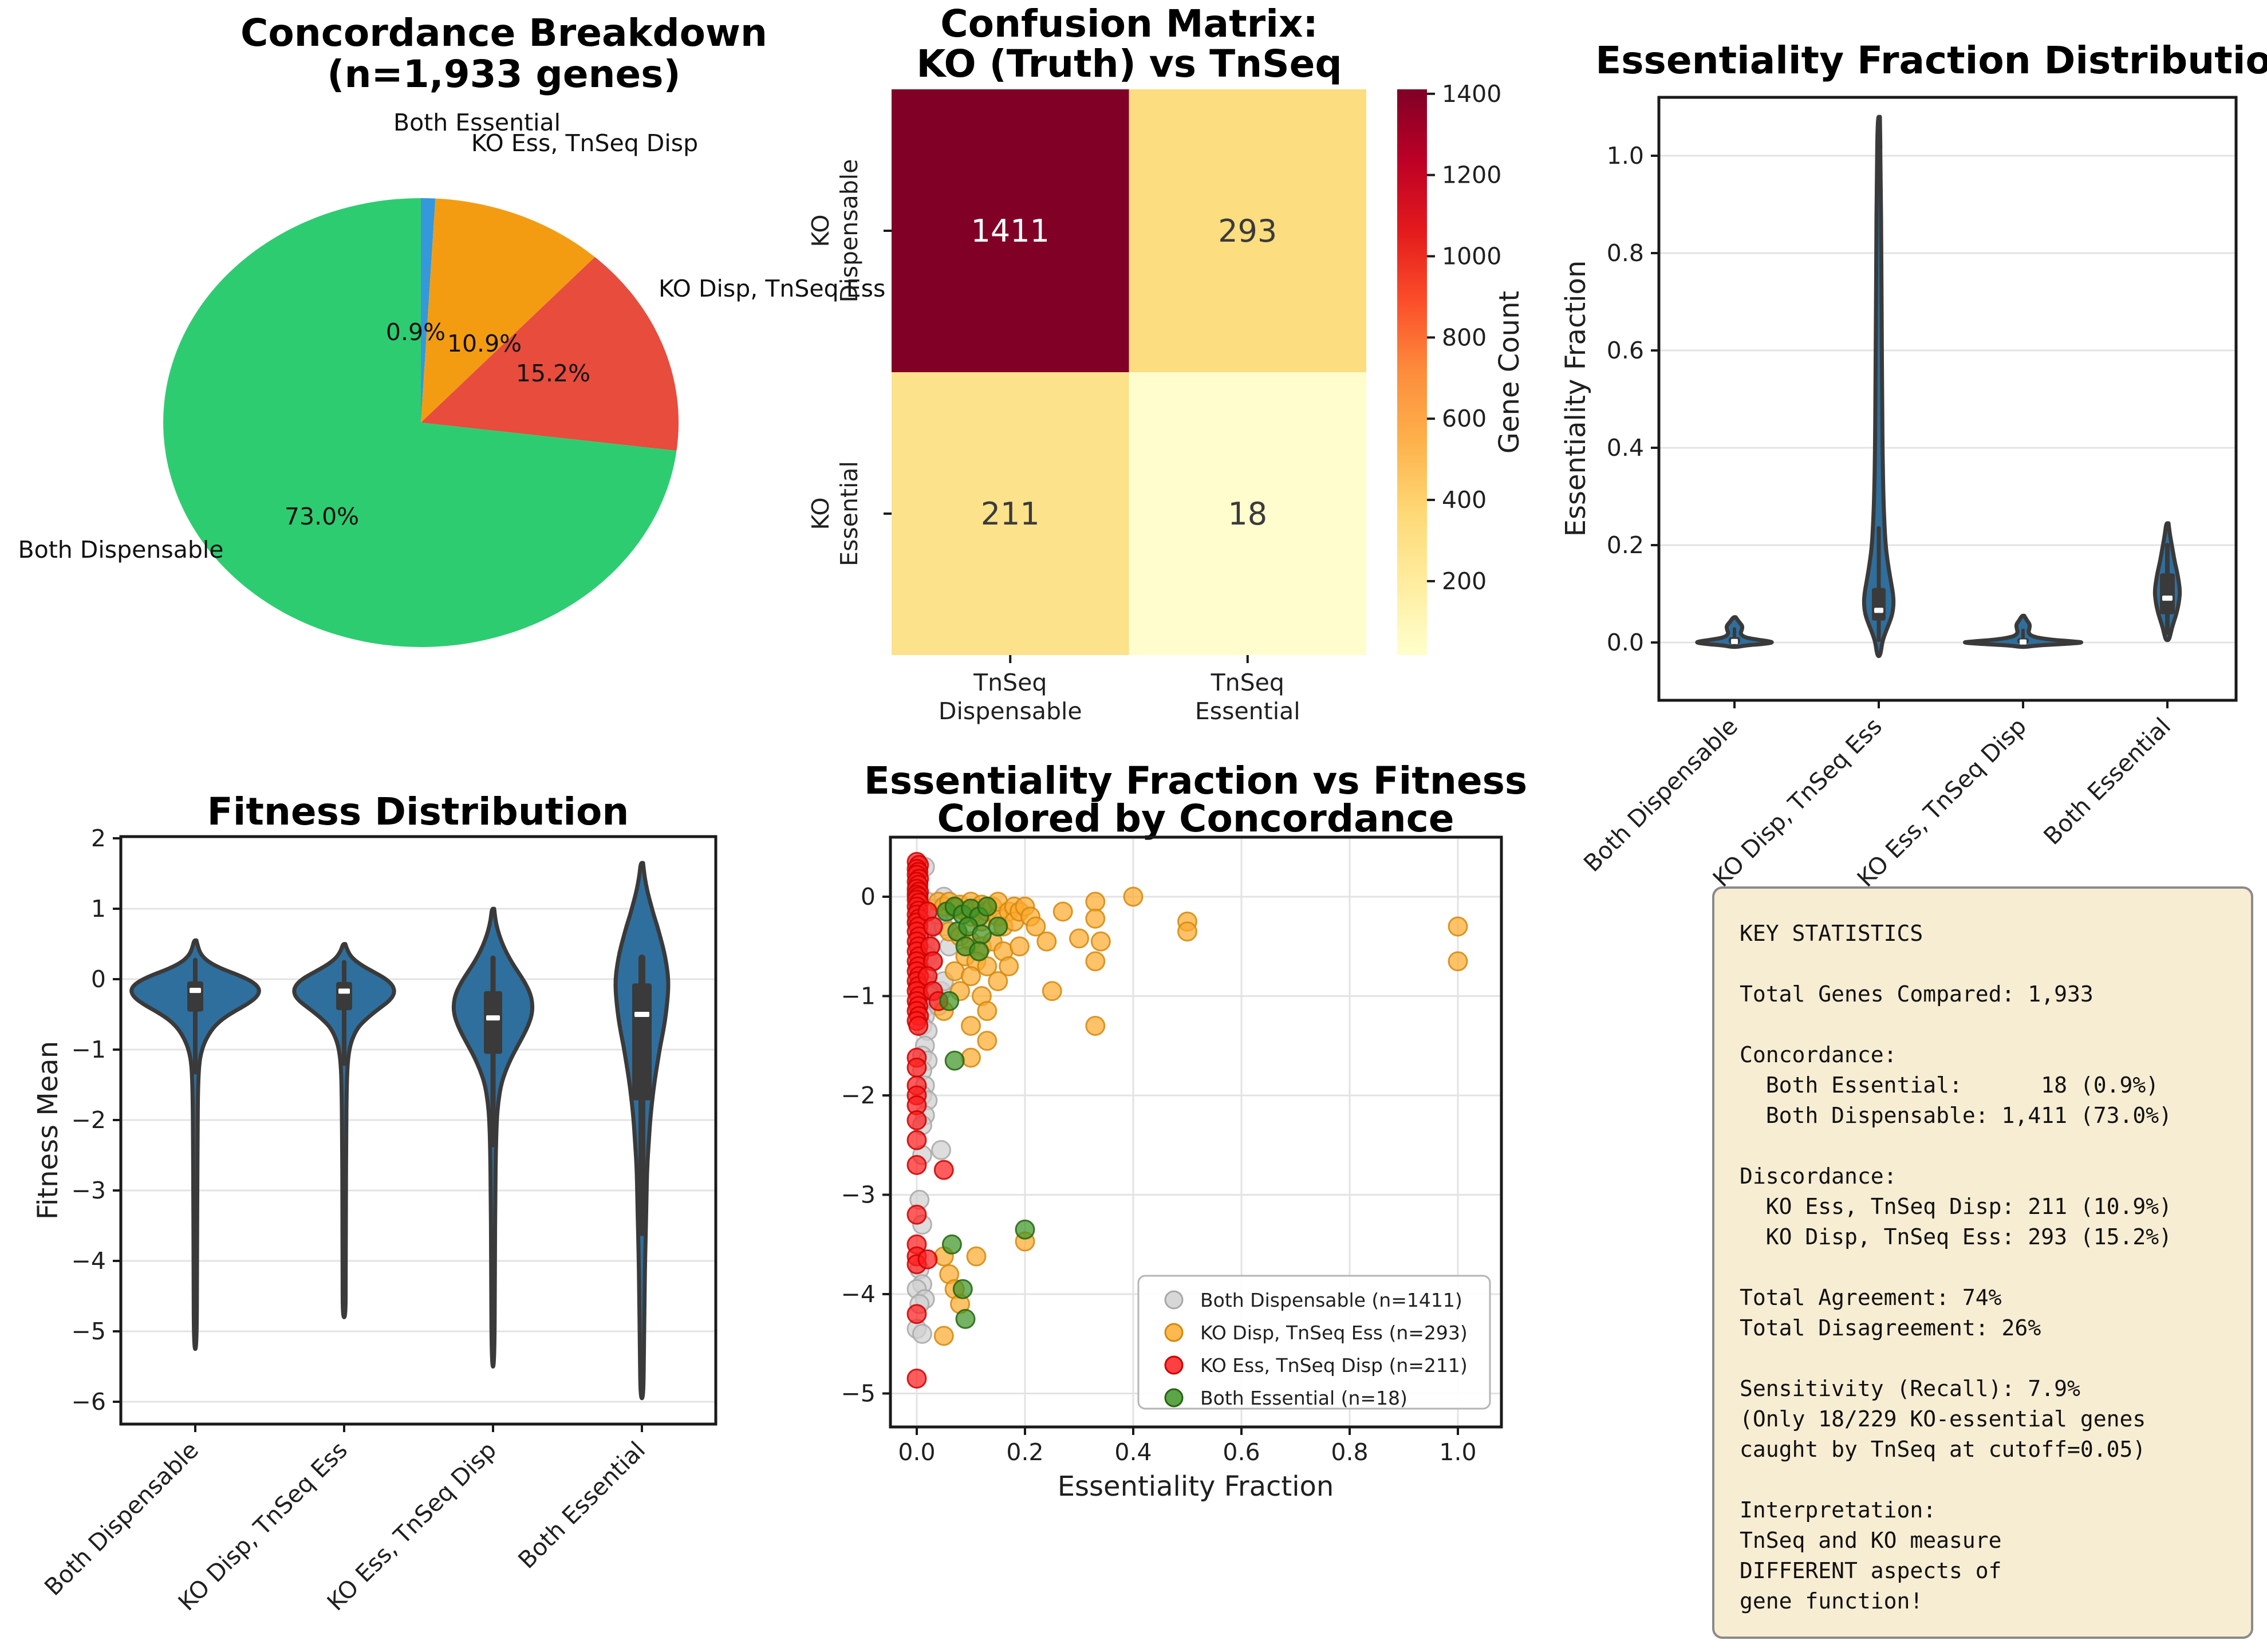 The height and width of the screenshot is (1652, 2267). I want to click on heatmap-value: 1411, so click(1010, 231).